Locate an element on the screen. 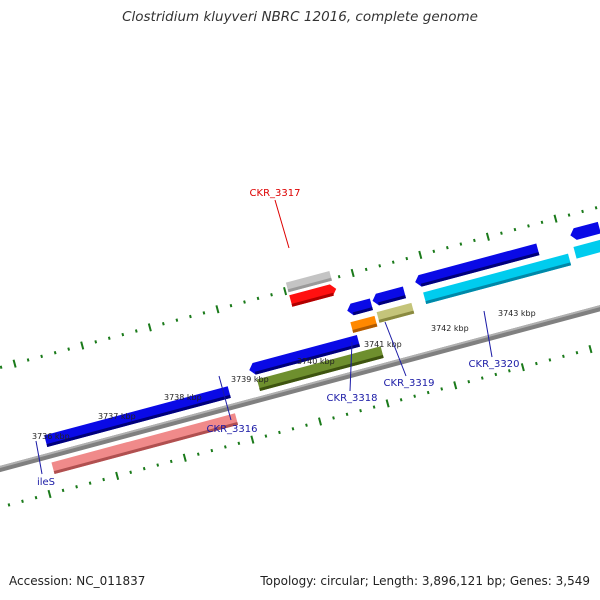  gene-label-CKR_3316: CKR_3316 is located at coordinates (232, 429).